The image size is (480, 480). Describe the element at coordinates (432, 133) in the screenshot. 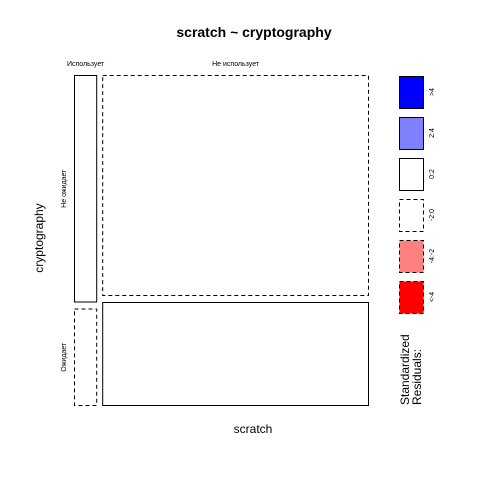

I see `legend-label: 2:4` at that location.